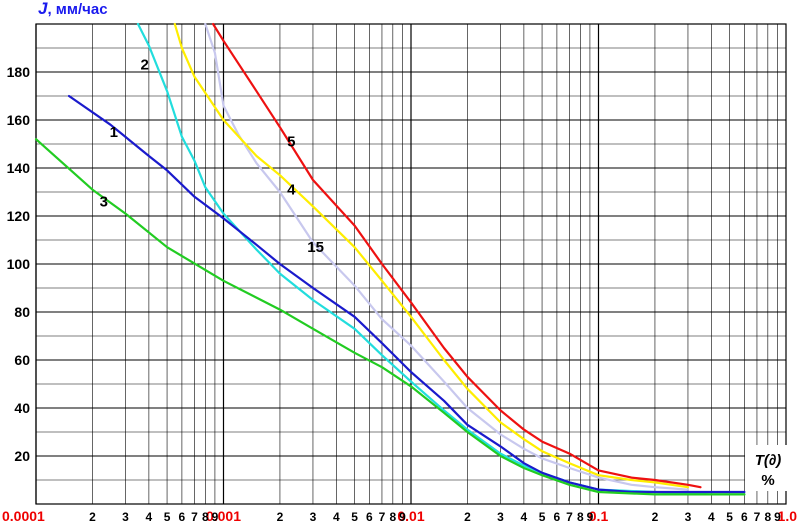 Image resolution: width=803 pixels, height=524 pixels. Describe the element at coordinates (767, 480) in the screenshot. I see `x-axis-title-line2: %` at that location.